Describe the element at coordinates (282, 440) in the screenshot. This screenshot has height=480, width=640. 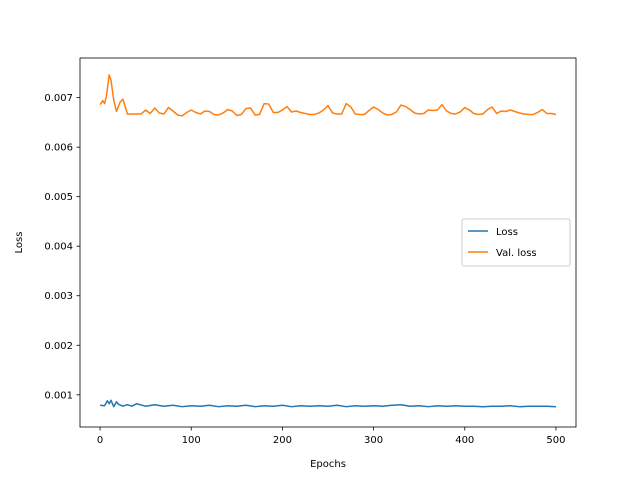
I see `x-tick-label: 200` at that location.